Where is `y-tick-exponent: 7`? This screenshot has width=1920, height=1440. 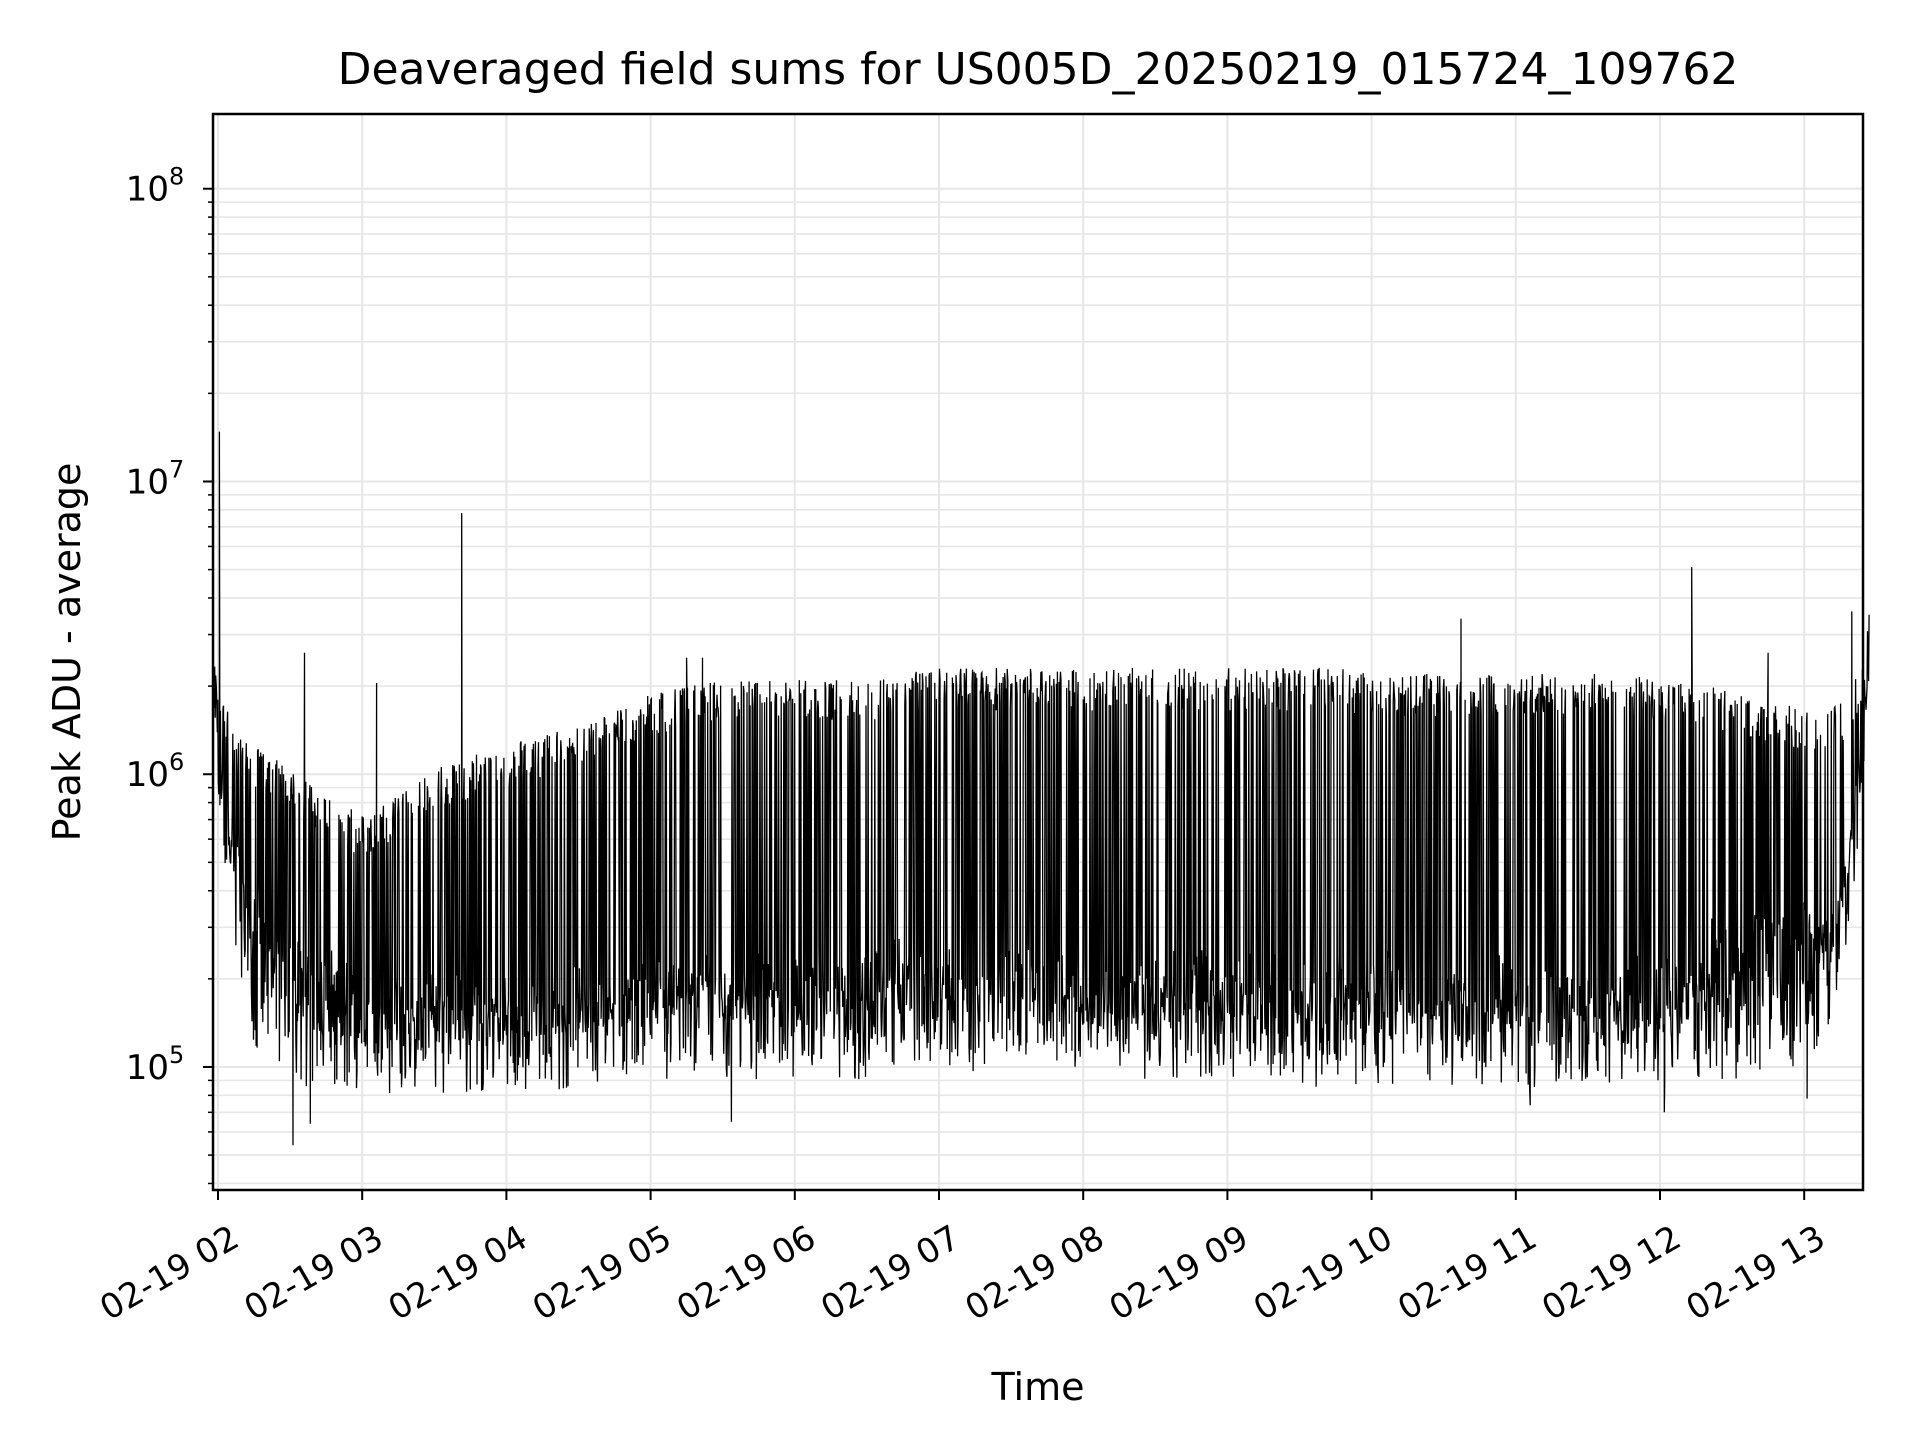
y-tick-exponent: 7 is located at coordinates (176, 469).